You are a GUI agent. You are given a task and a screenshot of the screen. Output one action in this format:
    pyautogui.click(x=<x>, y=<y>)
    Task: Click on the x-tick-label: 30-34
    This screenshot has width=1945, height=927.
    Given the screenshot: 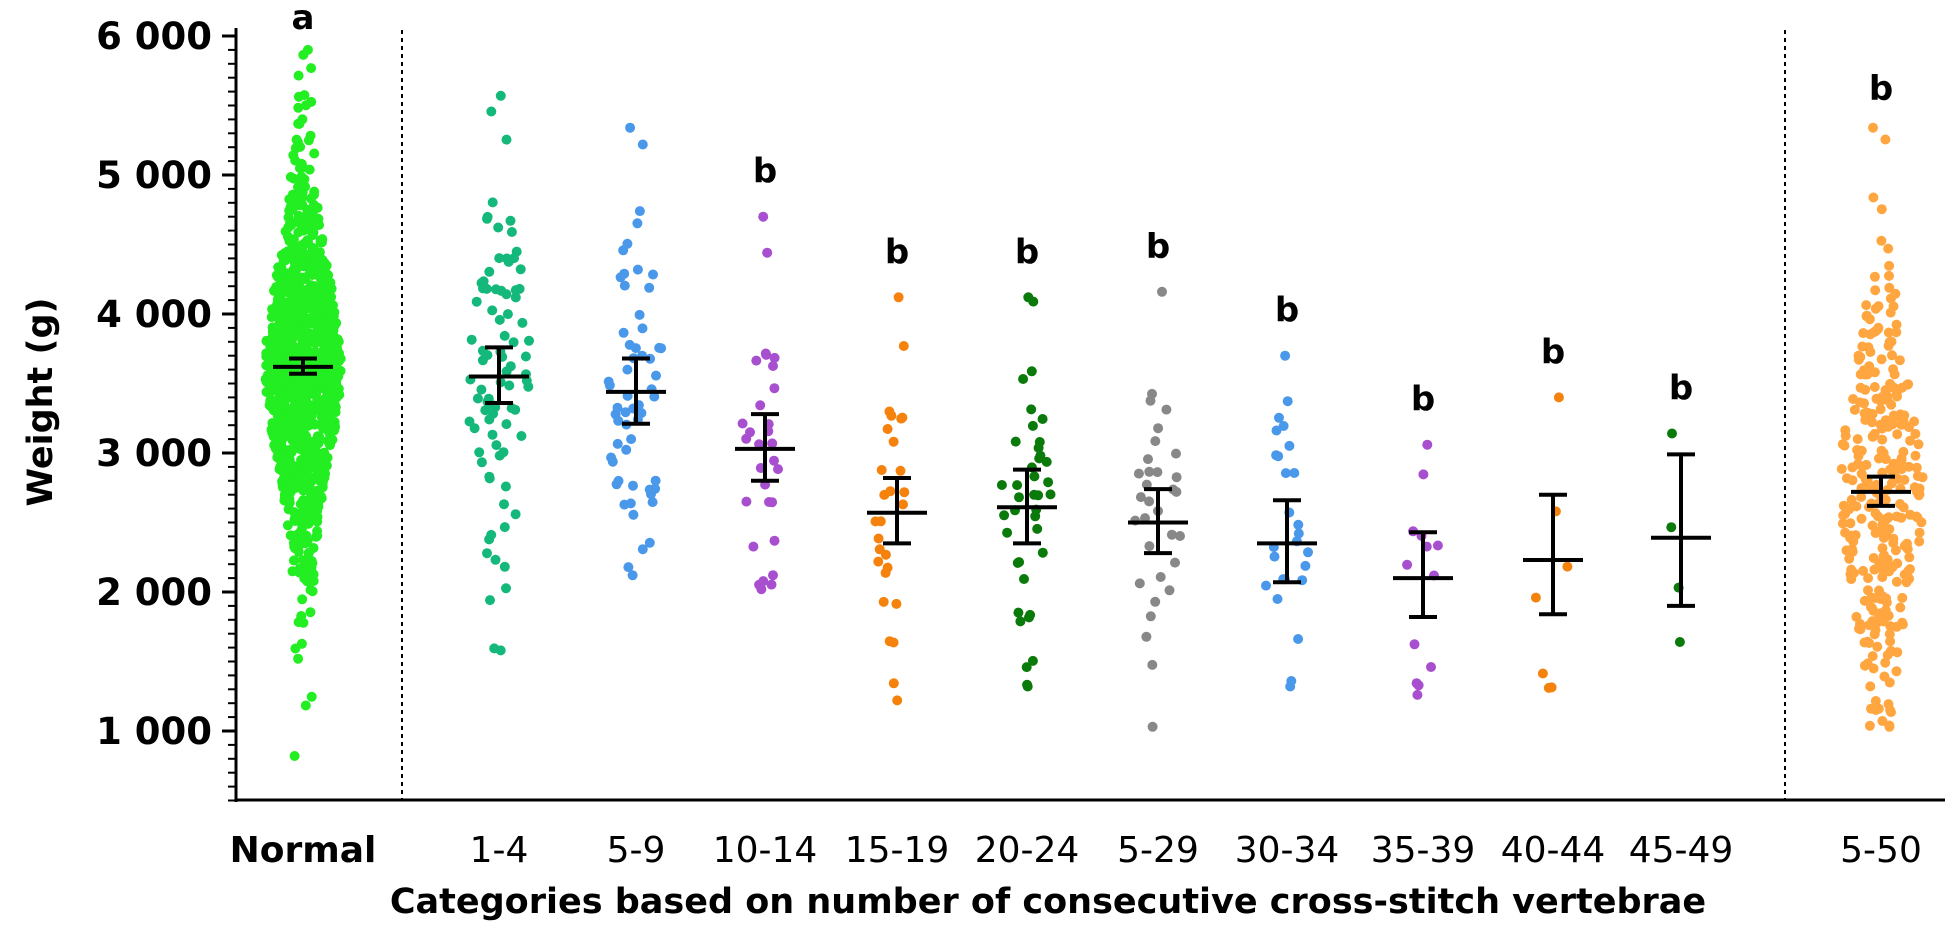 What is the action you would take?
    pyautogui.click(x=1287, y=850)
    